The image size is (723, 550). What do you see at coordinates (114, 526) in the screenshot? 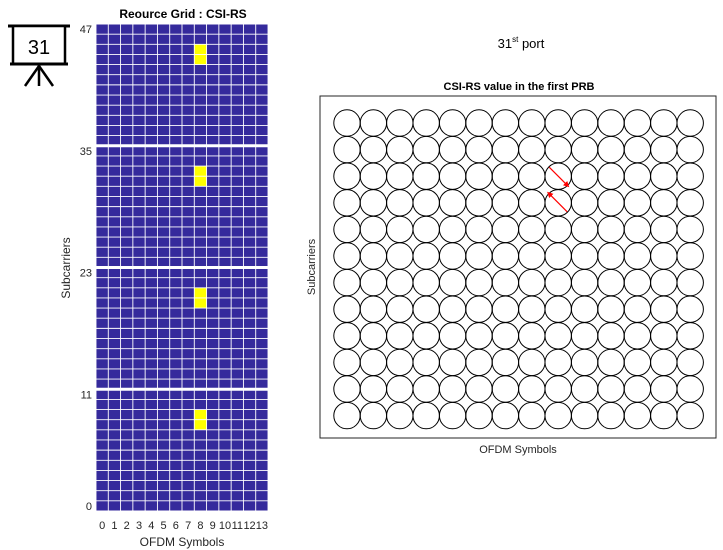
I see `grid-x-tick: 1` at bounding box center [114, 526].